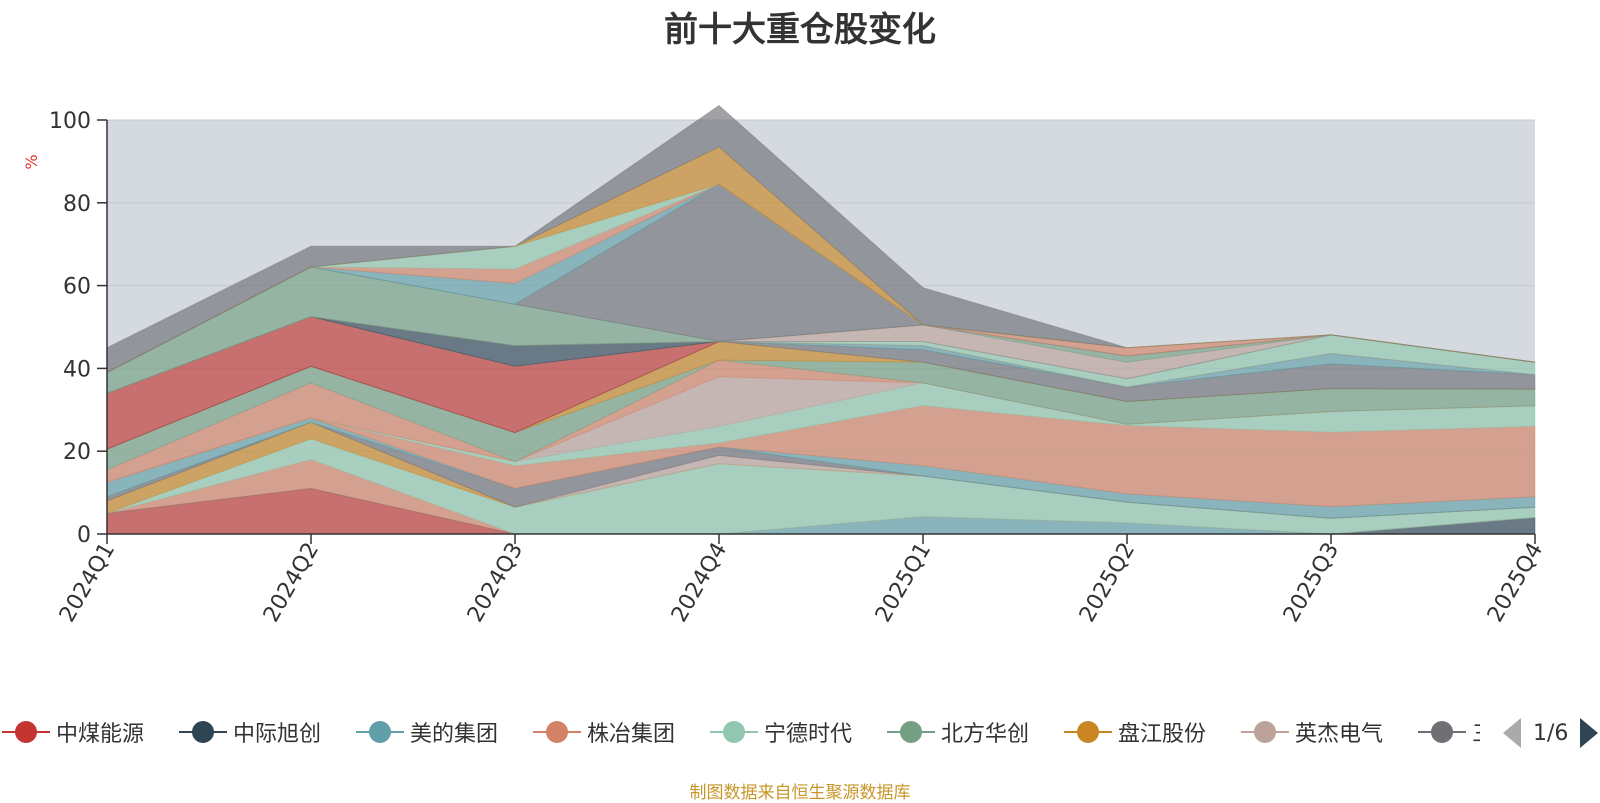 The width and height of the screenshot is (1600, 803). What do you see at coordinates (291, 583) in the screenshot?
I see `x-tick-label: 2024Q2` at bounding box center [291, 583].